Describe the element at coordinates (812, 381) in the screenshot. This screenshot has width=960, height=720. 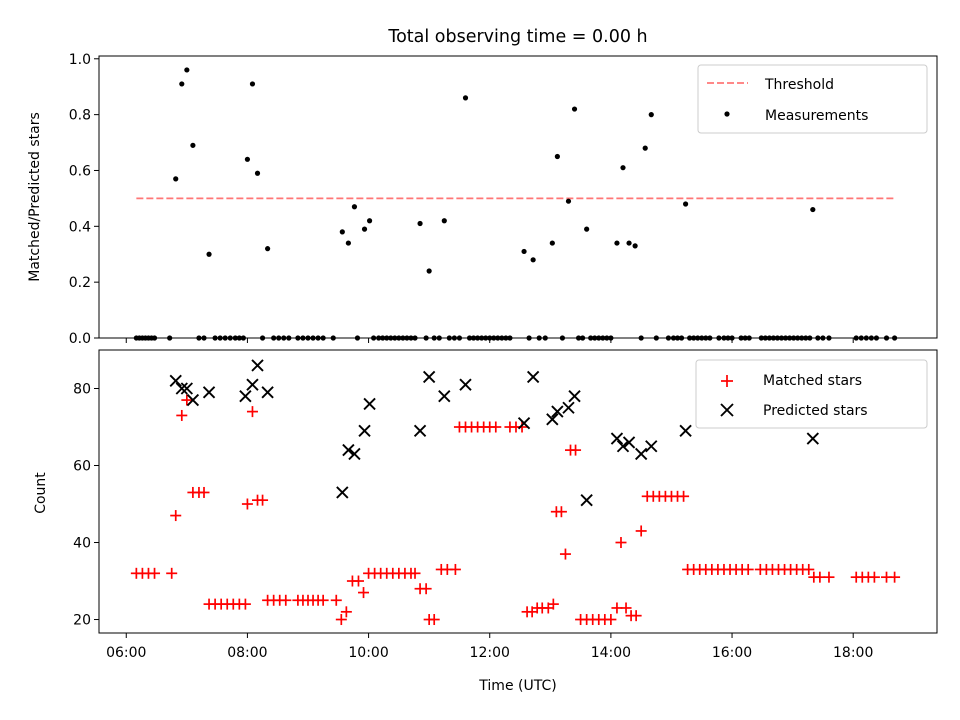
I see `matched-legend-label: Matched stars` at that location.